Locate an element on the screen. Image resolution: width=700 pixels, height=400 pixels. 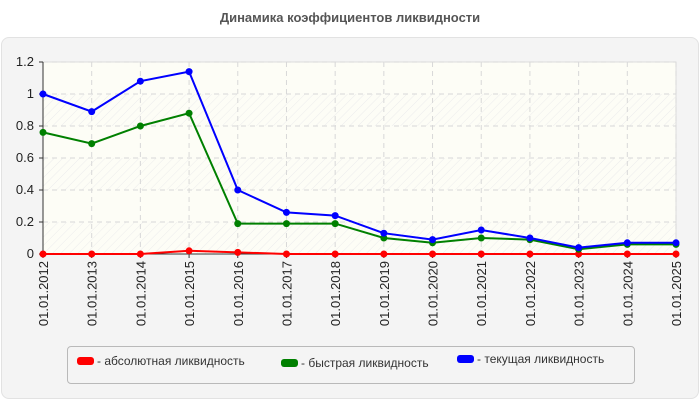
y-tick-label: 0.4 is located at coordinates (25, 189).